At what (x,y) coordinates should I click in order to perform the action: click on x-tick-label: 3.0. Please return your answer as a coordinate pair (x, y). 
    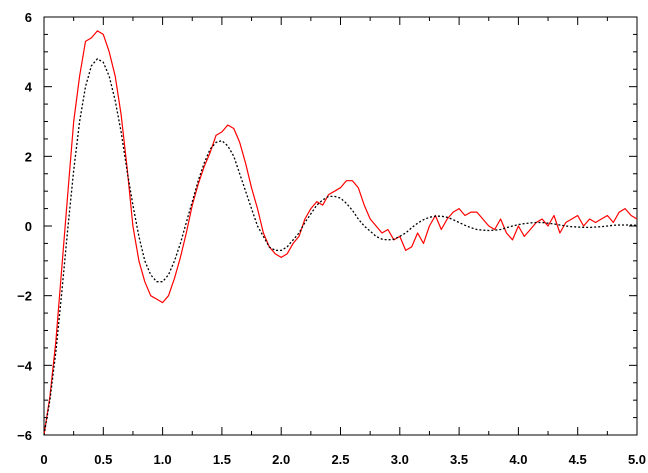
    Looking at the image, I should click on (400, 459).